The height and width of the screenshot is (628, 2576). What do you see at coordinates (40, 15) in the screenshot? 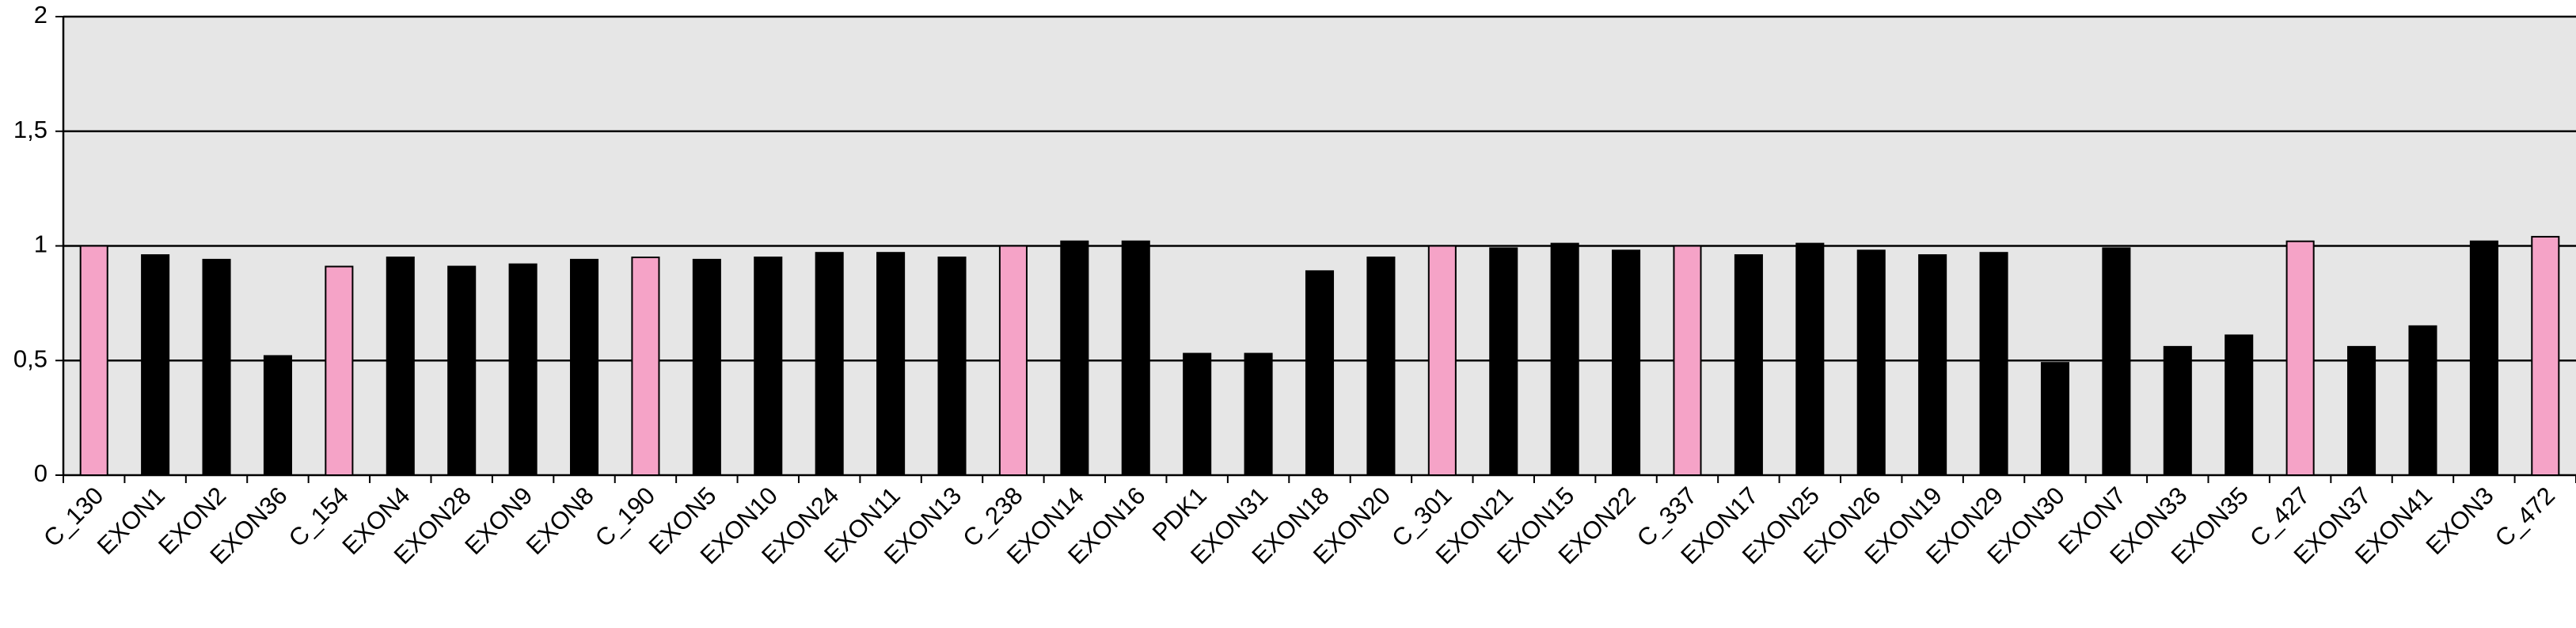
I see `y-tick-label: 2` at bounding box center [40, 15].